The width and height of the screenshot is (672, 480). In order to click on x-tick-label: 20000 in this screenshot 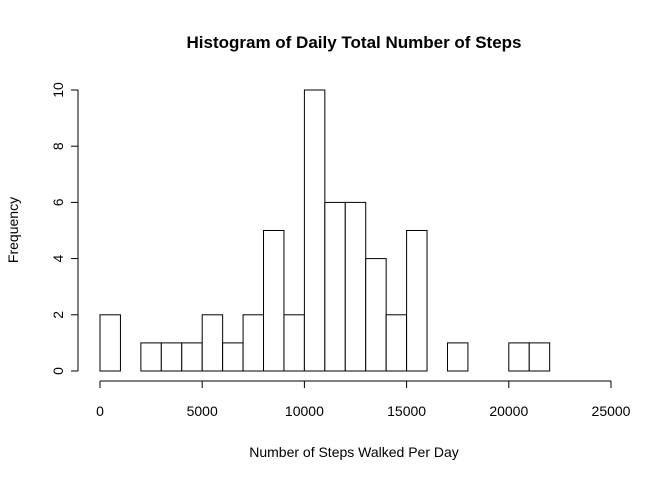, I will do `click(508, 411)`.